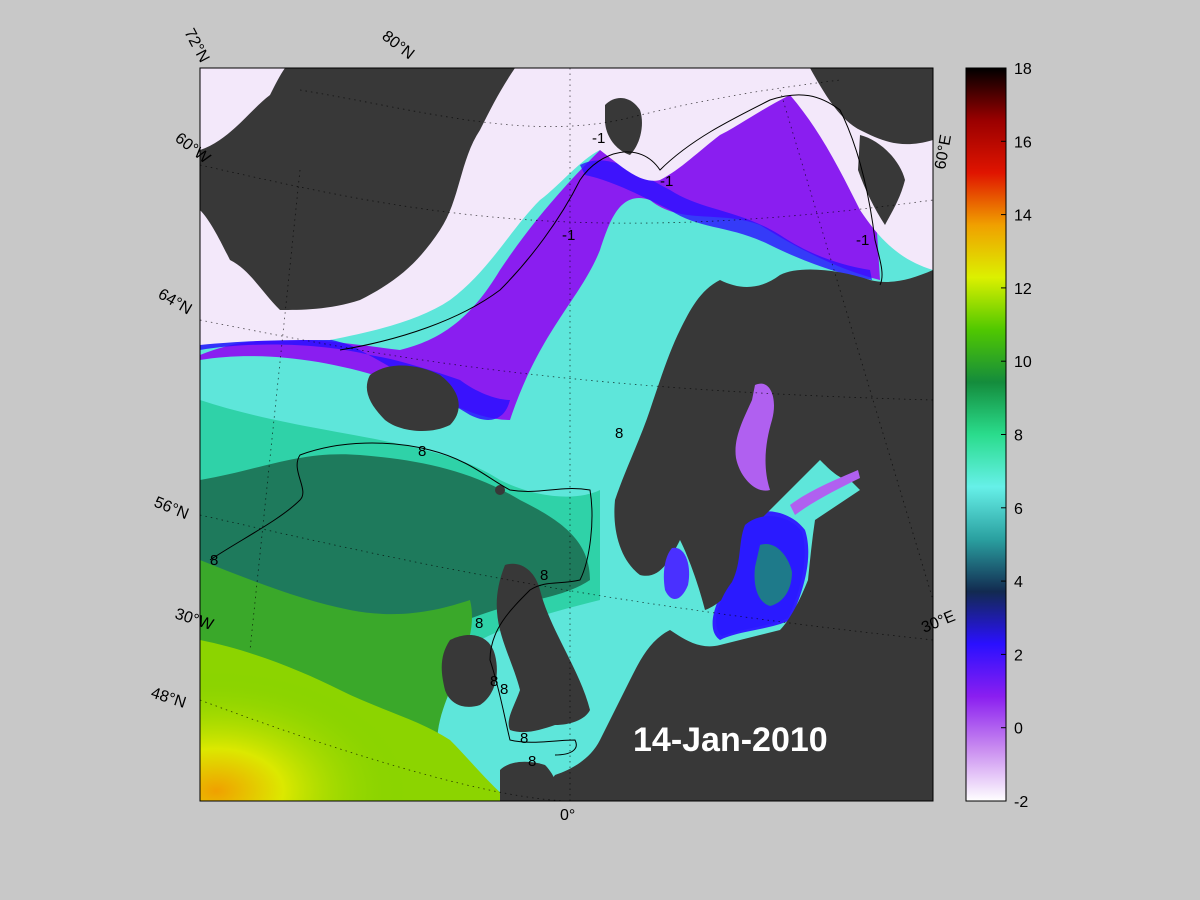  Describe the element at coordinates (412, 398) in the screenshot. I see `iceland-land` at that location.